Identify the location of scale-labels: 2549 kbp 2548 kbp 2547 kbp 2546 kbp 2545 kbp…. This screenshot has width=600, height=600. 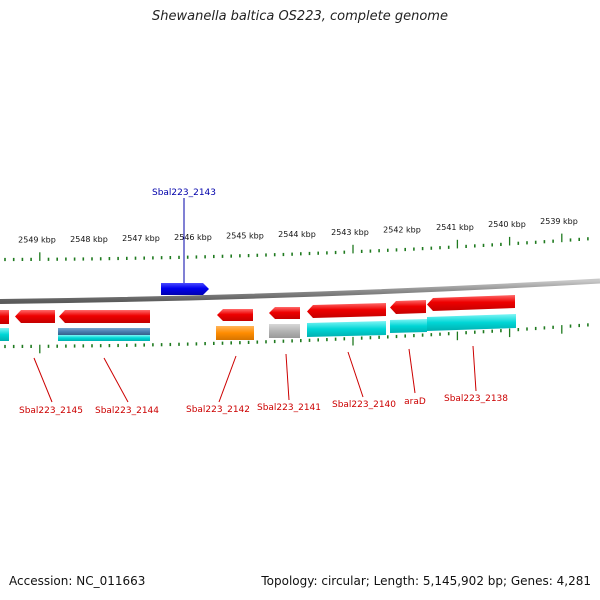
(298, 231).